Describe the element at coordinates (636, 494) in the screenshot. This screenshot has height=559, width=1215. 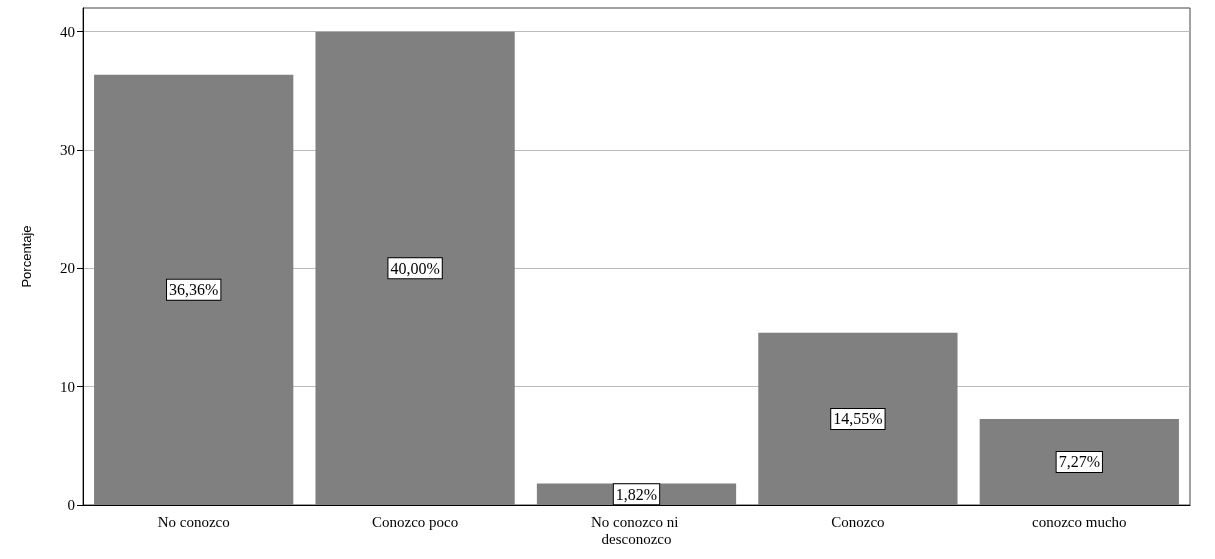
I see `data-label: 1,82%` at that location.